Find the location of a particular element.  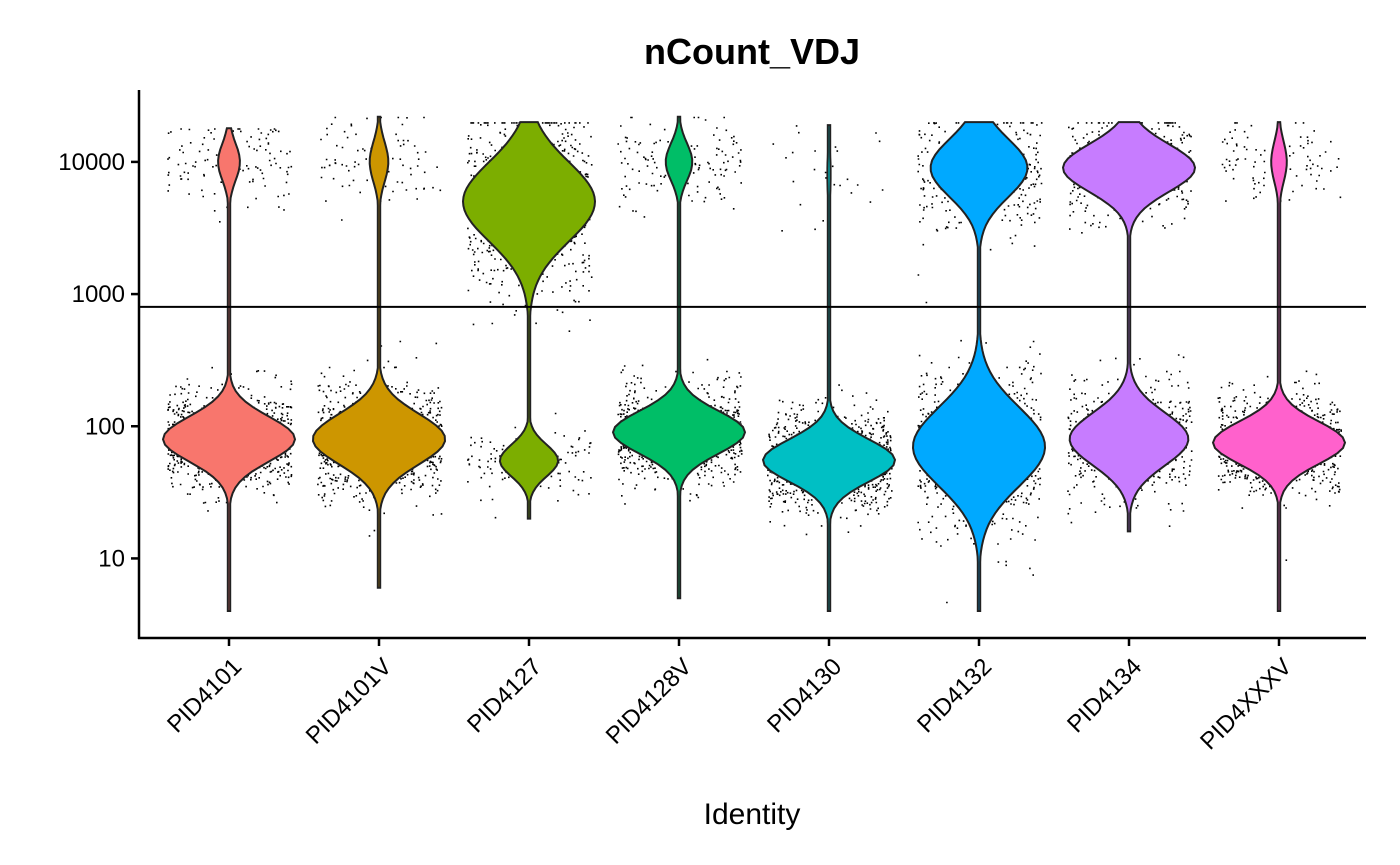

violin-PID4130 is located at coordinates (829, 368).